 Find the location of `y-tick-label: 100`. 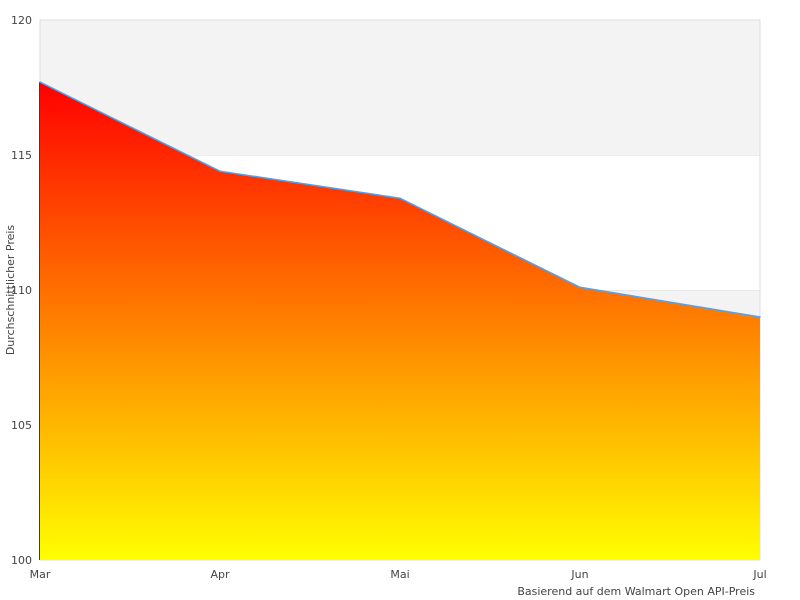

y-tick-label: 100 is located at coordinates (21, 560).